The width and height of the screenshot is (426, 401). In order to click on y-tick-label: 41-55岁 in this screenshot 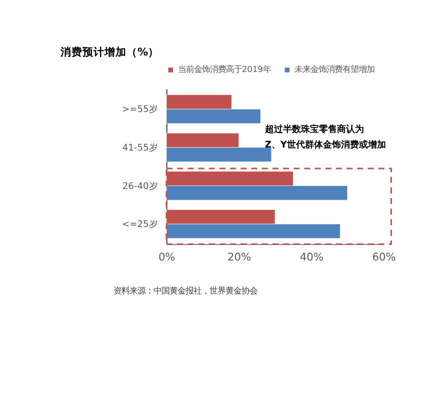, I will do `click(140, 148)`.